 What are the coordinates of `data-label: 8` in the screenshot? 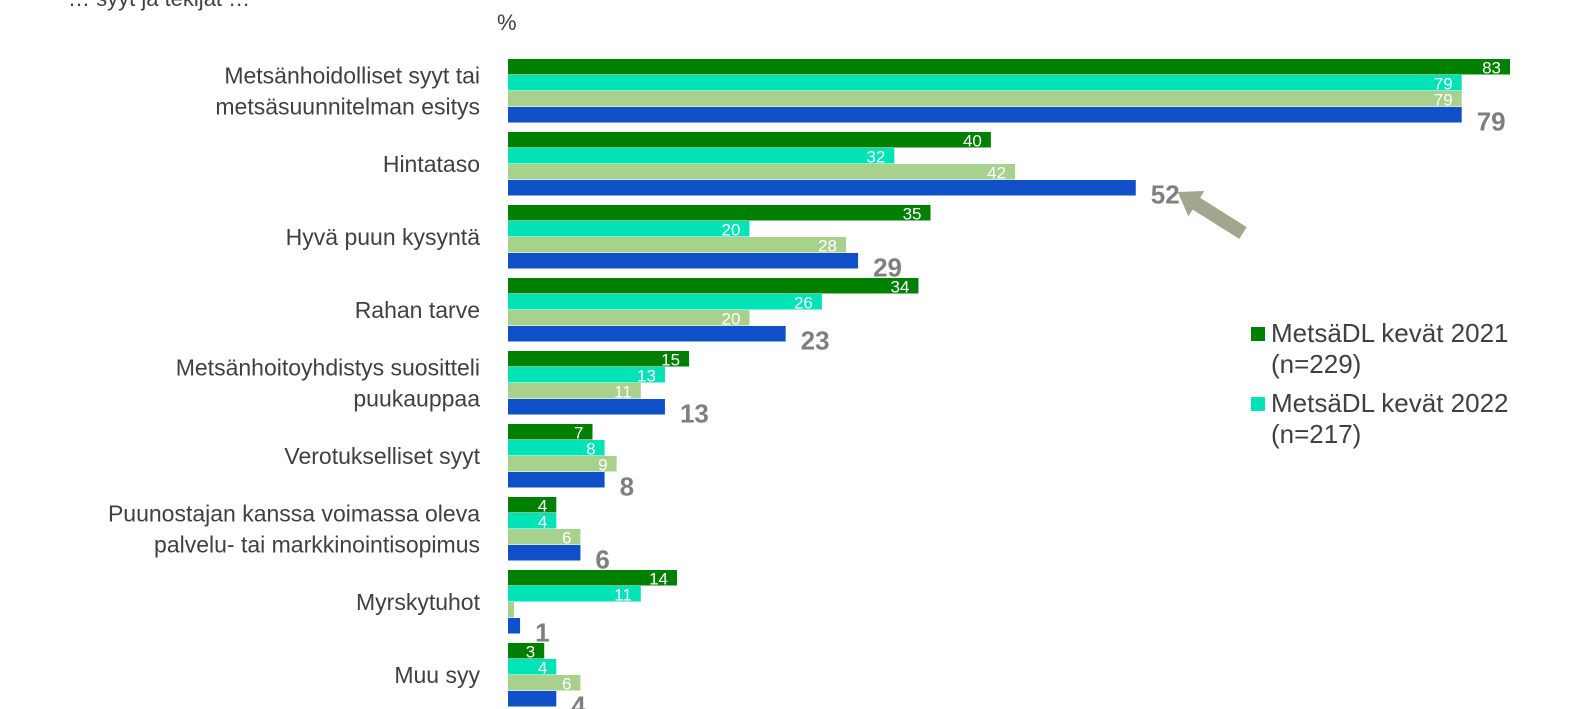 It's located at (590, 449).